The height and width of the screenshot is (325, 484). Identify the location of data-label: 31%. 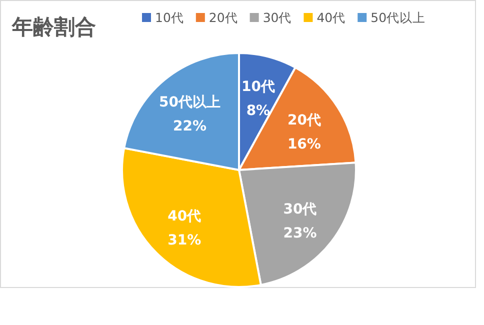
(185, 240).